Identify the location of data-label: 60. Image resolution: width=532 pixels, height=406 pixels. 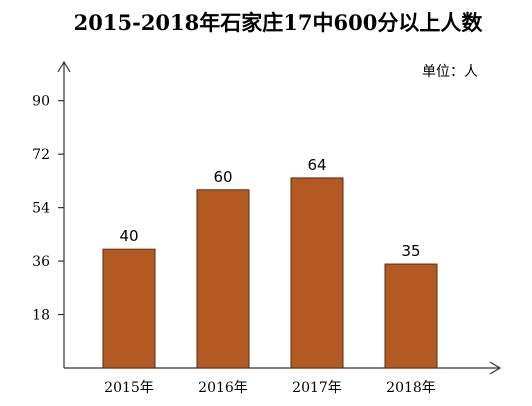
(222, 177).